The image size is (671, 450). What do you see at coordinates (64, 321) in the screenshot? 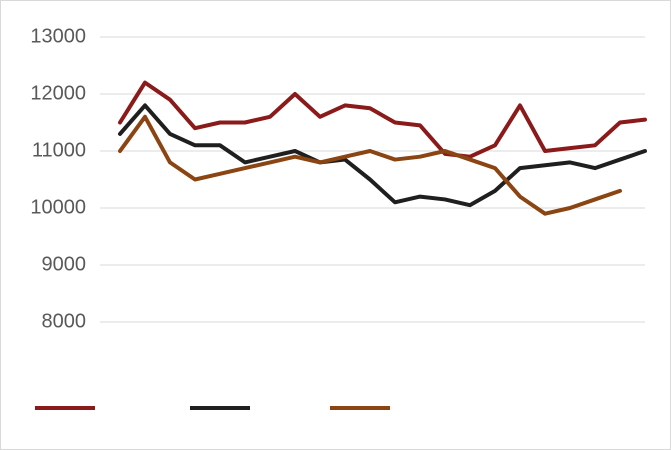
I see `y-tick-label: 8000` at bounding box center [64, 321].